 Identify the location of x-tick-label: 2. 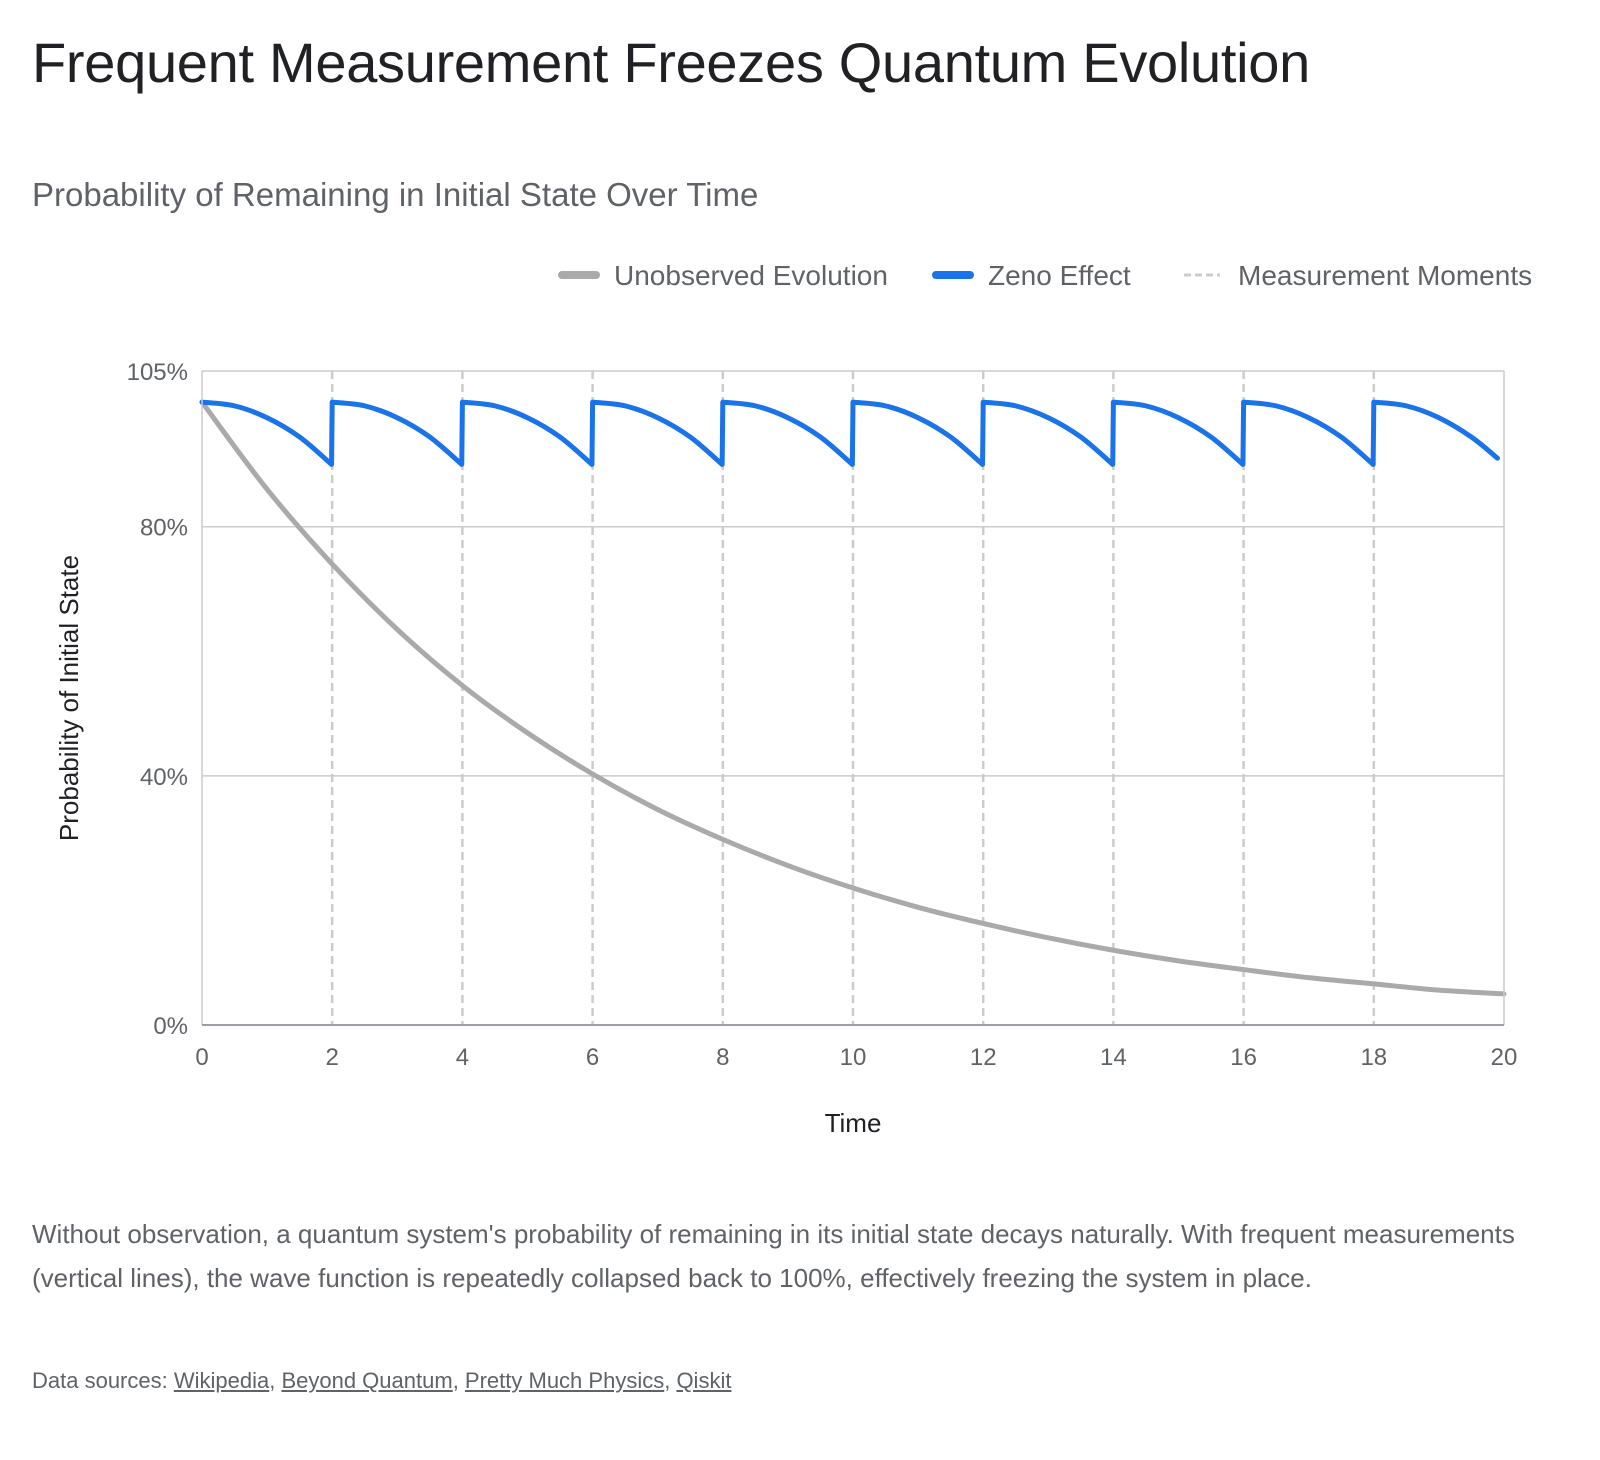
(332, 1057).